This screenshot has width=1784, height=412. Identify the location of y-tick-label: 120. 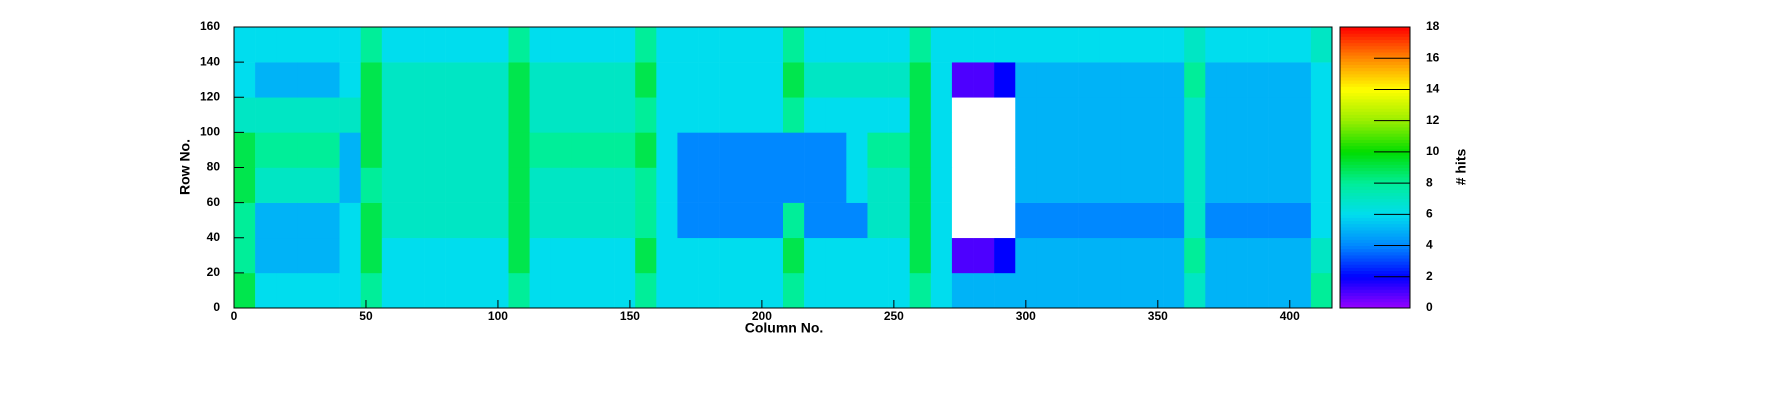
(210, 96).